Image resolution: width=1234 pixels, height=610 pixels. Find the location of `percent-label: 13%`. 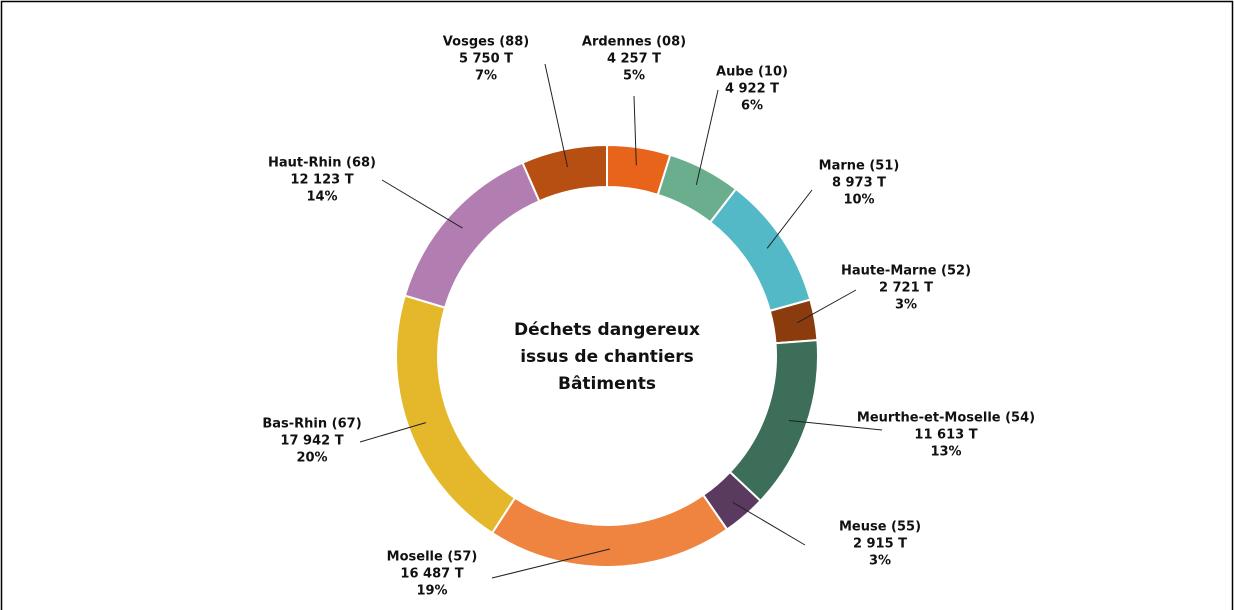

percent-label: 13% is located at coordinates (945, 452).